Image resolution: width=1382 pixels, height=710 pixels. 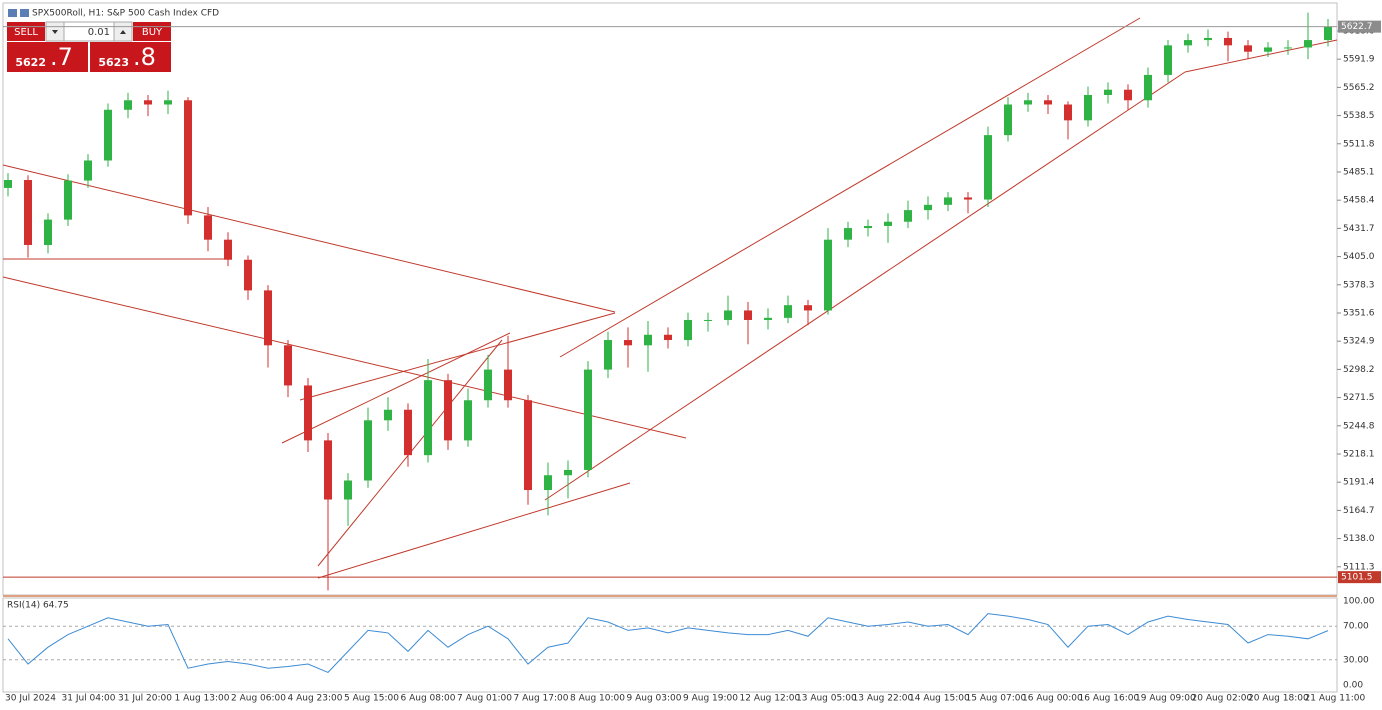 What do you see at coordinates (258, 699) in the screenshot?
I see `x-tick-label: 2 Aug 06:00` at bounding box center [258, 699].